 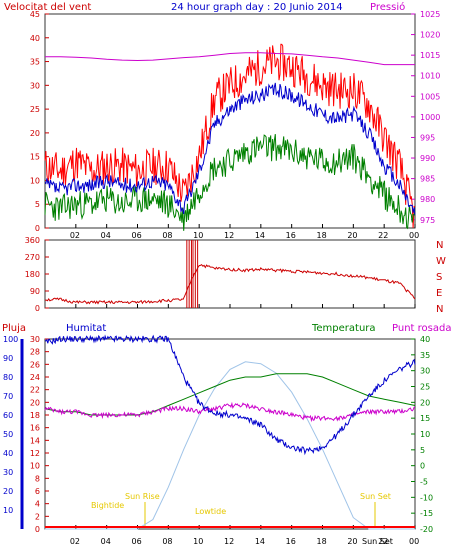 I want to click on direction-y-tick-label: 0, so click(x=37, y=308).